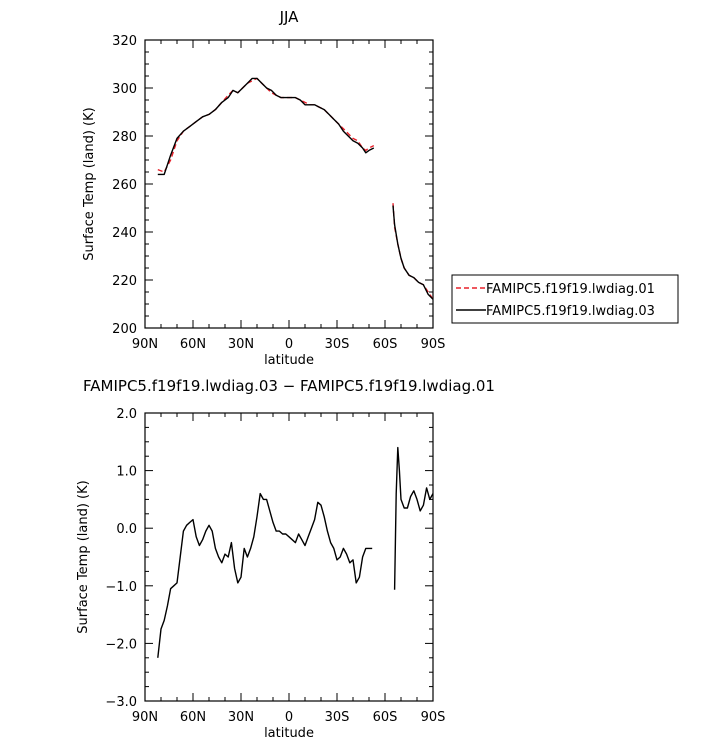  Describe the element at coordinates (121, 702) in the screenshot. I see `y-tick-label: −3.0` at that location.